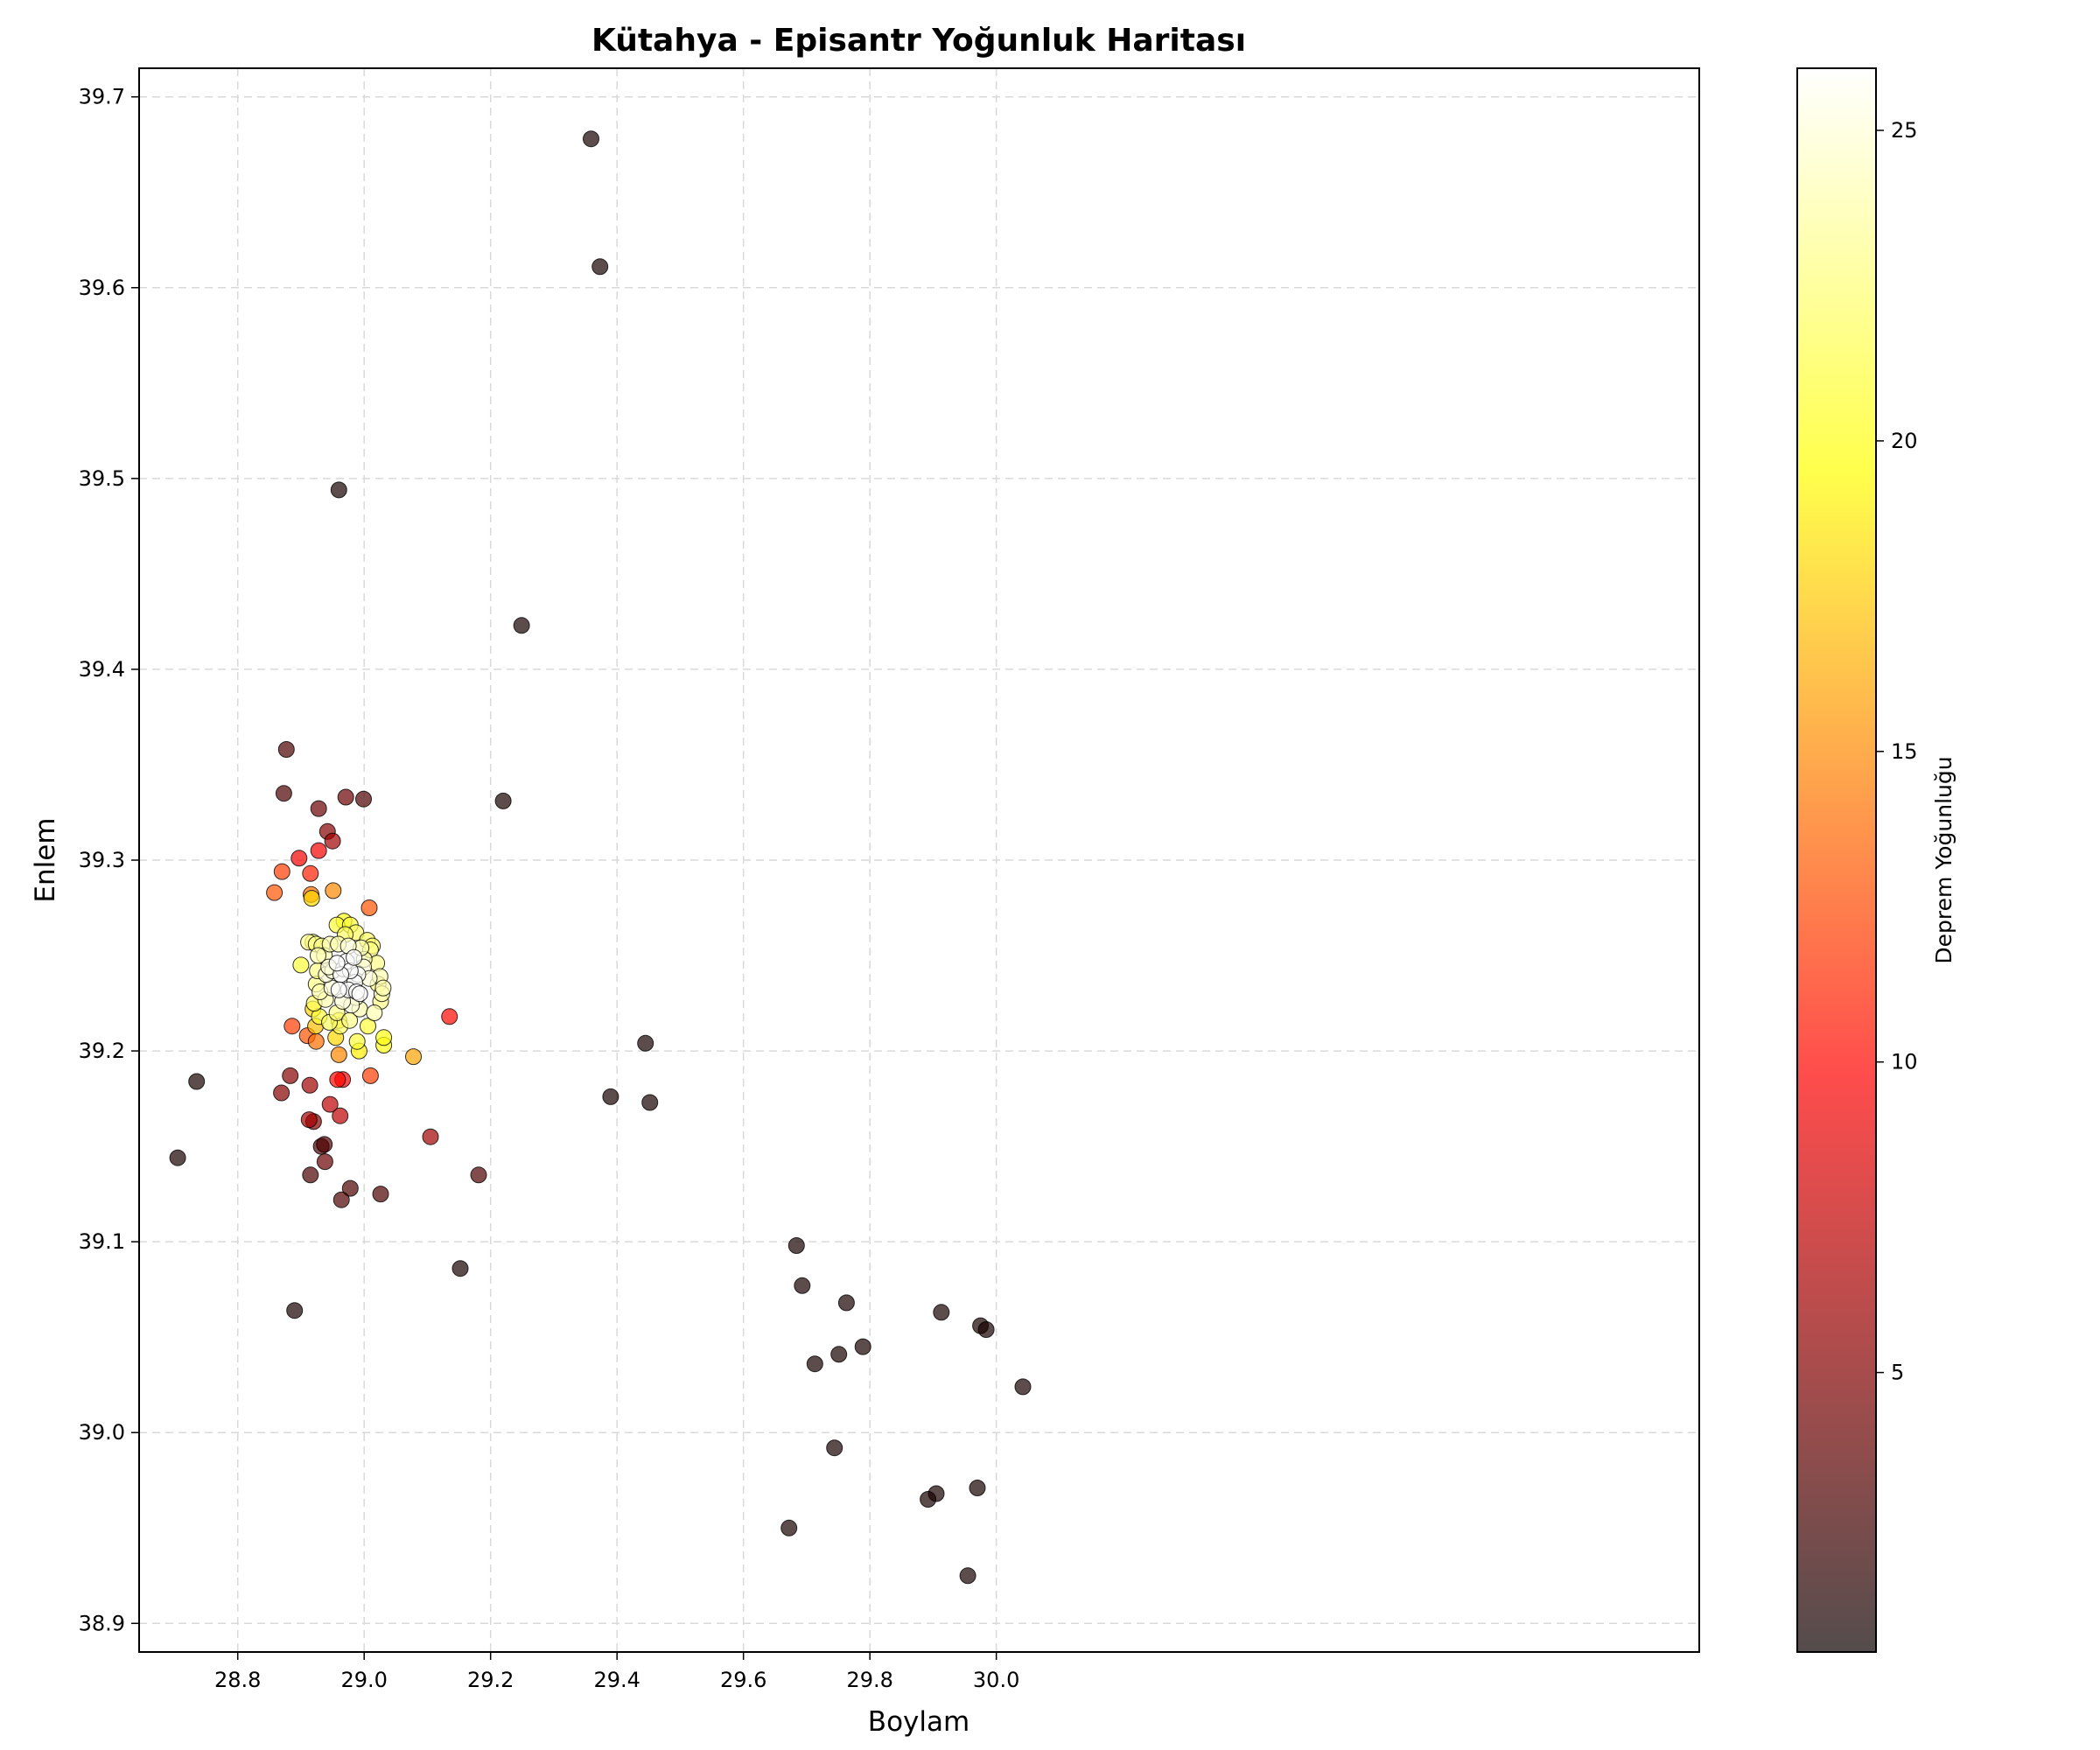  What do you see at coordinates (1904, 751) in the screenshot?
I see `colorbar-tick-label: 15` at bounding box center [1904, 751].